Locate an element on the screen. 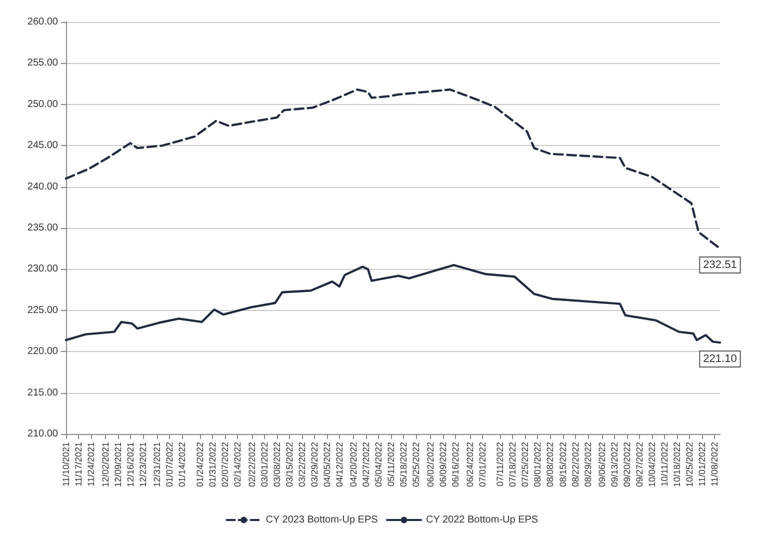  x-tick-label: 05/11/2022 is located at coordinates (391, 464).